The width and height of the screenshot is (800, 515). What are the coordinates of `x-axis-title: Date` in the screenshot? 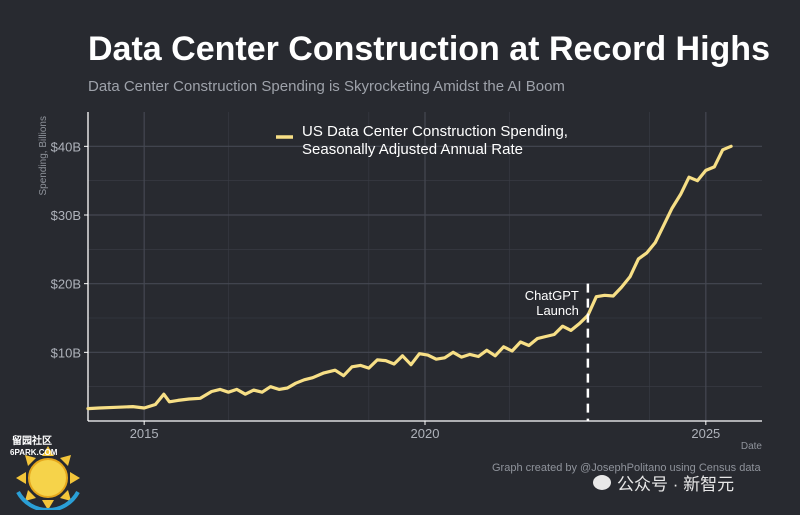 It's located at (752, 446).